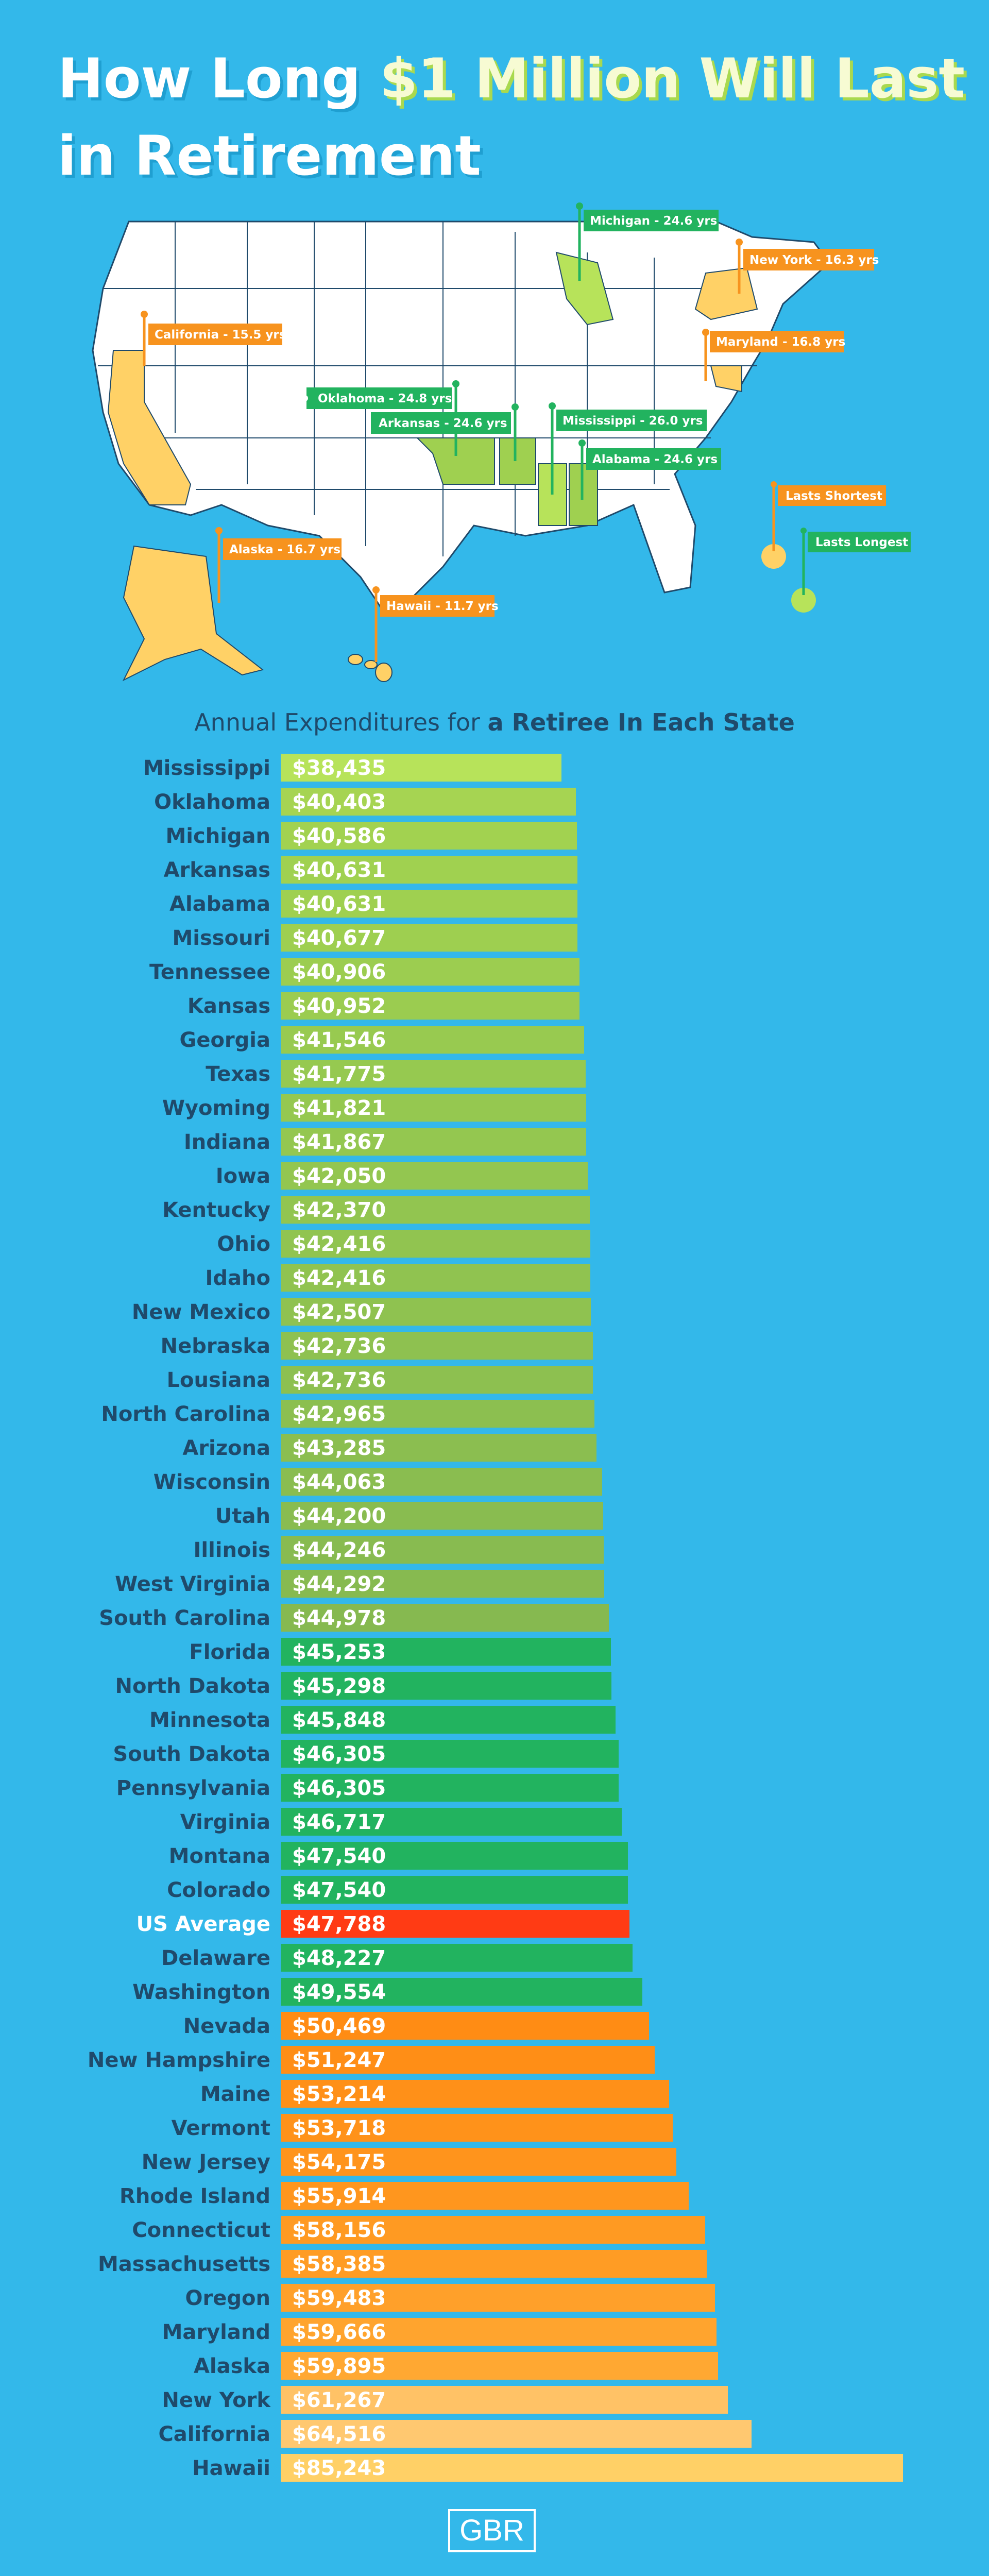 The image size is (989, 2576). What do you see at coordinates (220, 335) in the screenshot?
I see `flag-label-california: California - 15.5 yrs` at bounding box center [220, 335].